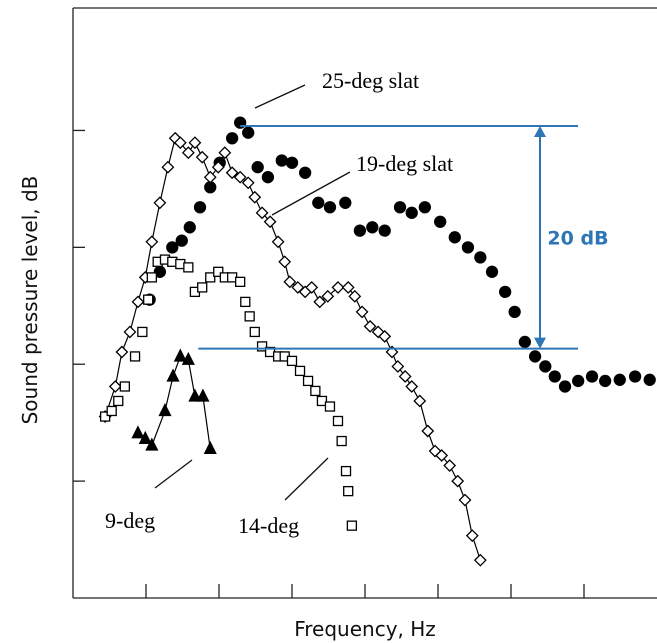  I want to click on annotation: 20 dB, so click(577, 238).